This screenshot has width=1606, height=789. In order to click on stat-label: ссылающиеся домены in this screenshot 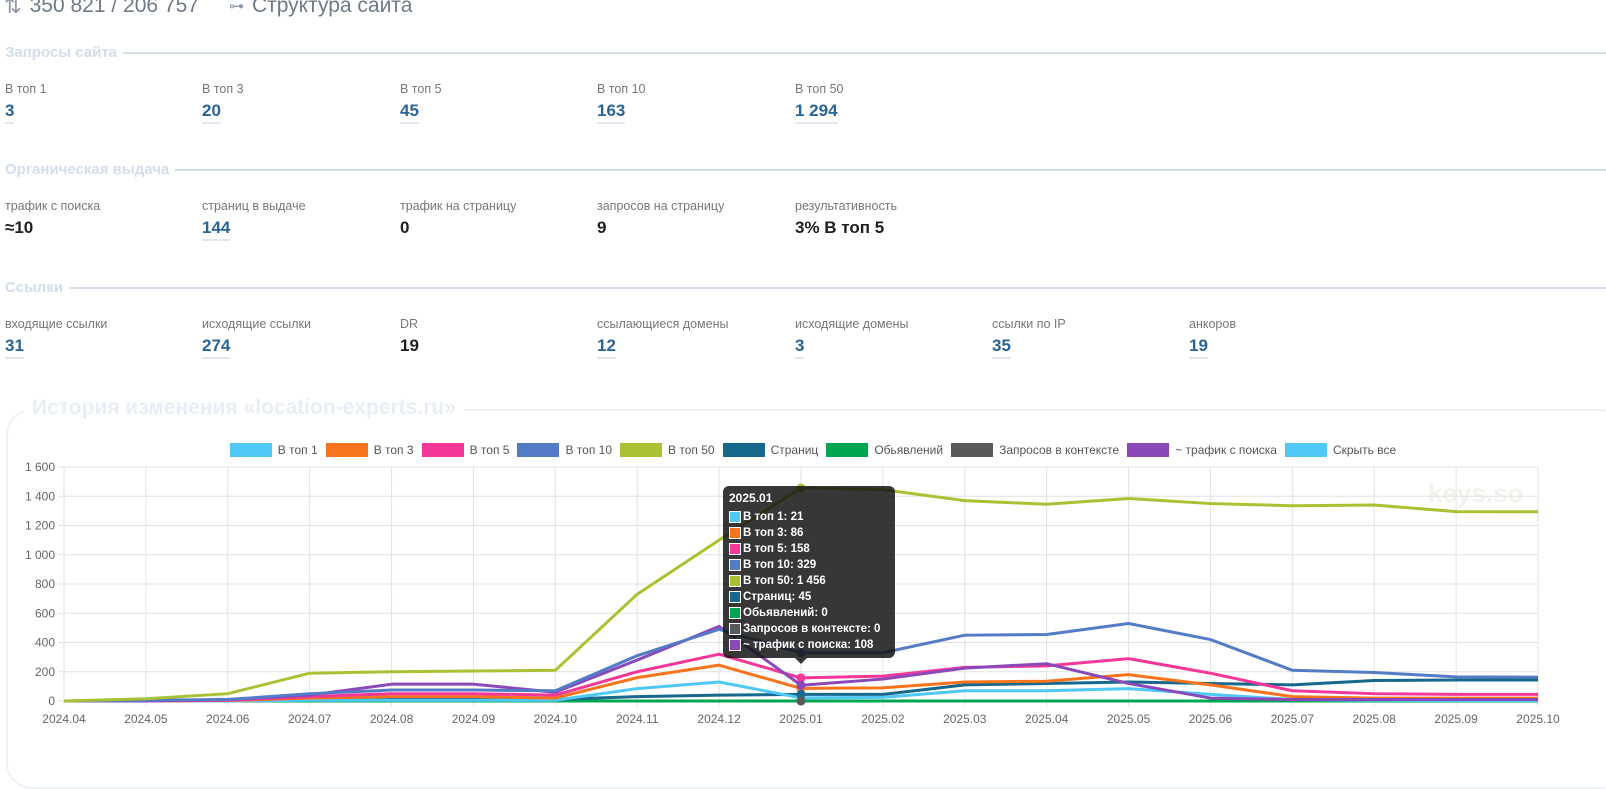, I will do `click(663, 324)`.